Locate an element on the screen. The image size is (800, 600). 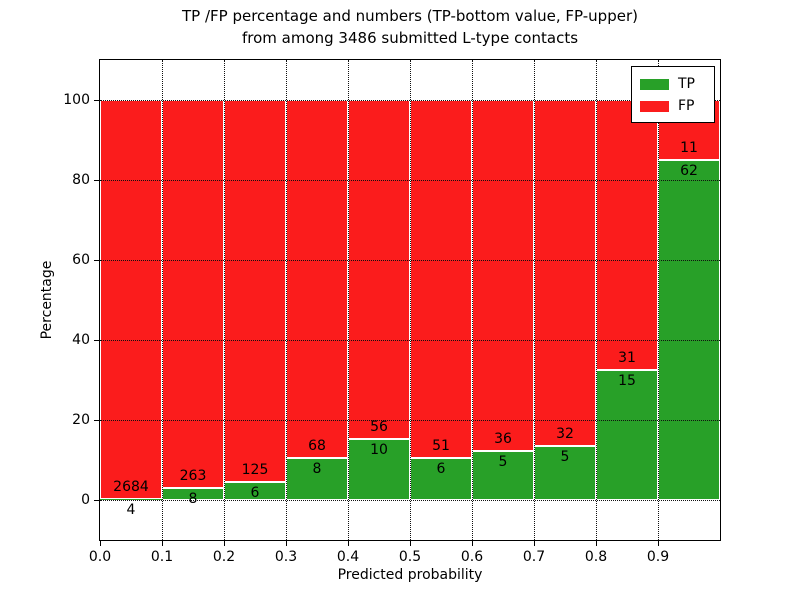
fp-swatch is located at coordinates (654, 106).